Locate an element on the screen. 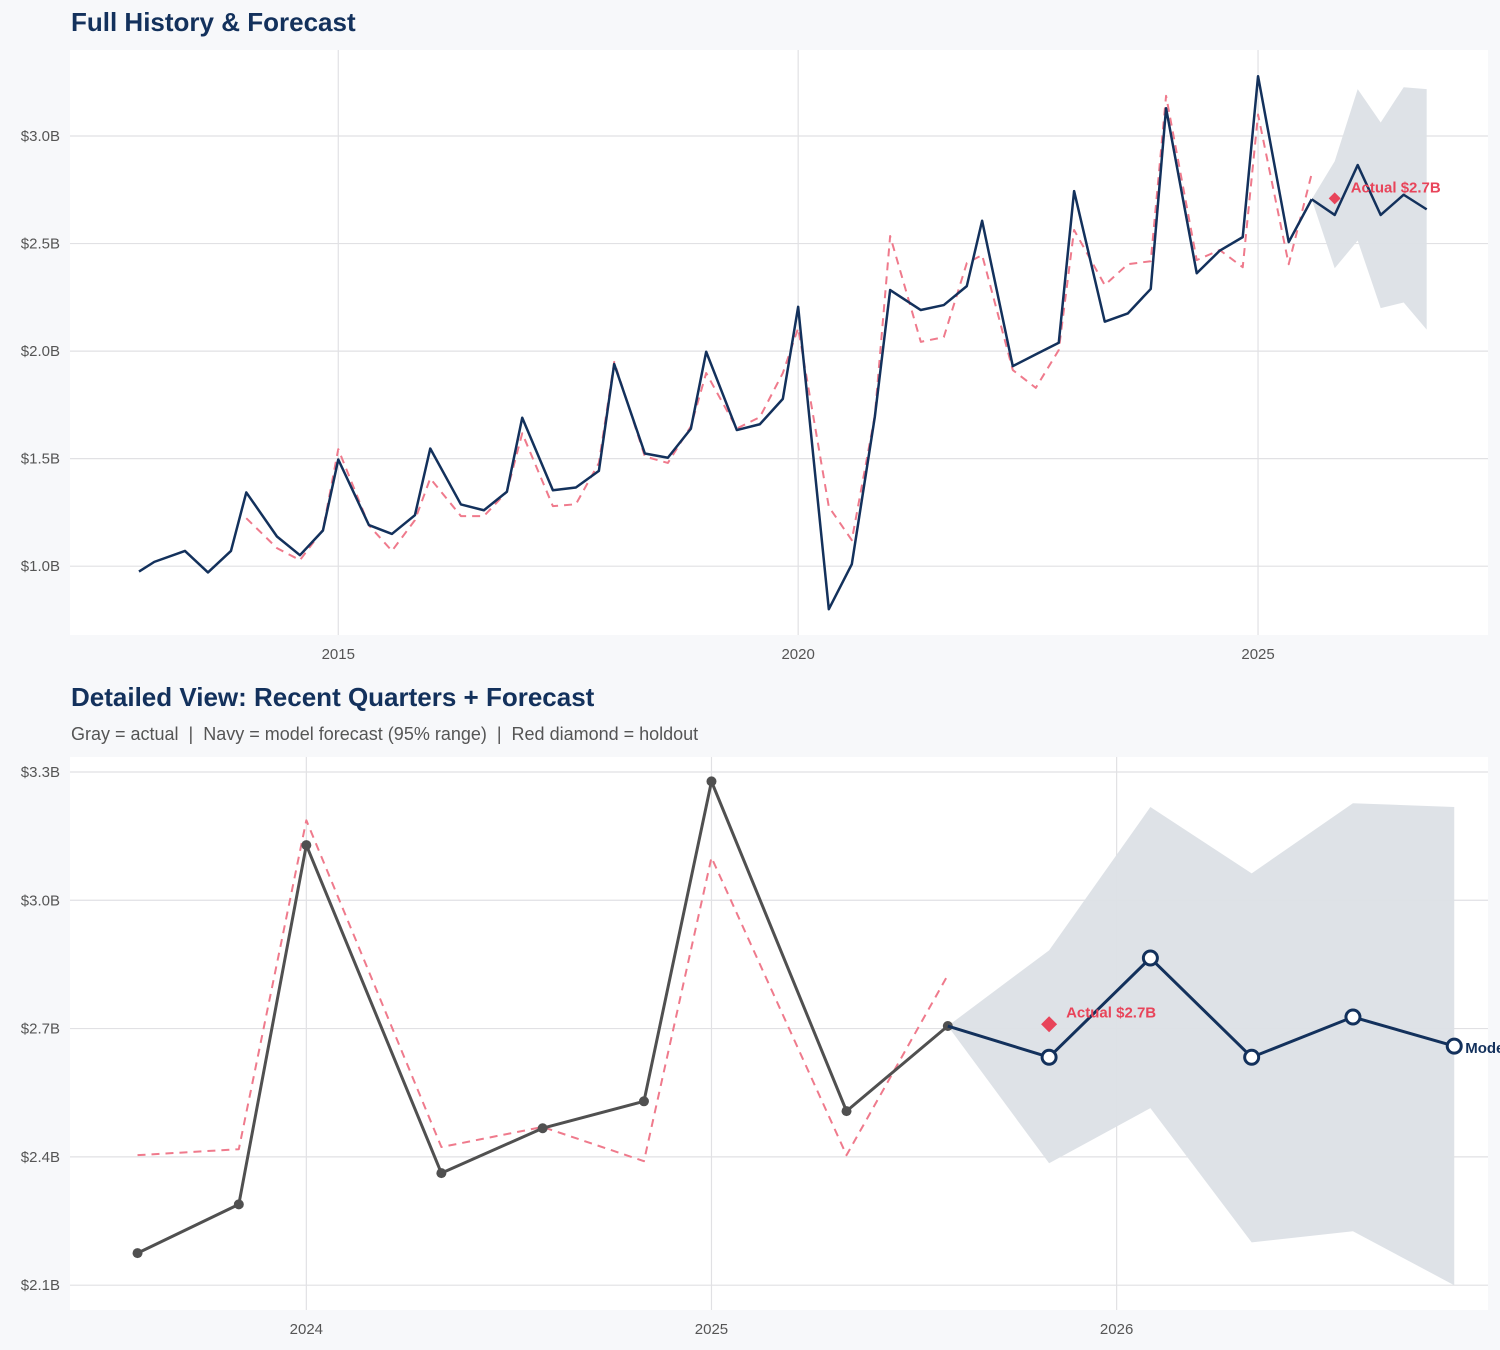  y-tick-label: $2.7B is located at coordinates (40, 1029).